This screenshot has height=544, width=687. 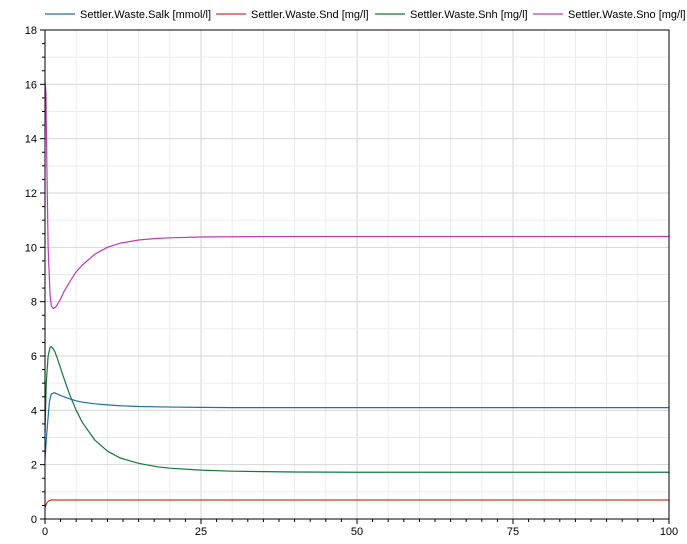 What do you see at coordinates (34, 303) in the screenshot?
I see `y-tick-label: 8` at bounding box center [34, 303].